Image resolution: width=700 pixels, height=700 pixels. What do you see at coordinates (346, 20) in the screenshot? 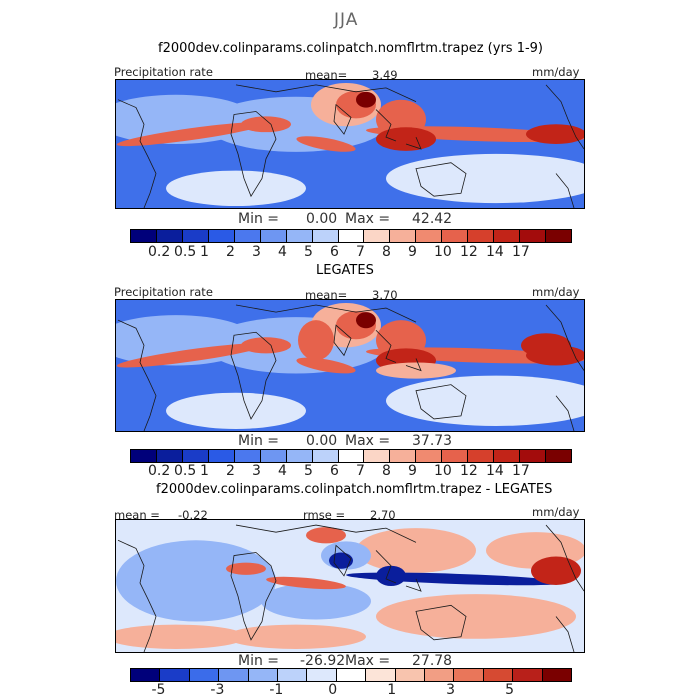
I see `season-title: JJA` at bounding box center [346, 20].